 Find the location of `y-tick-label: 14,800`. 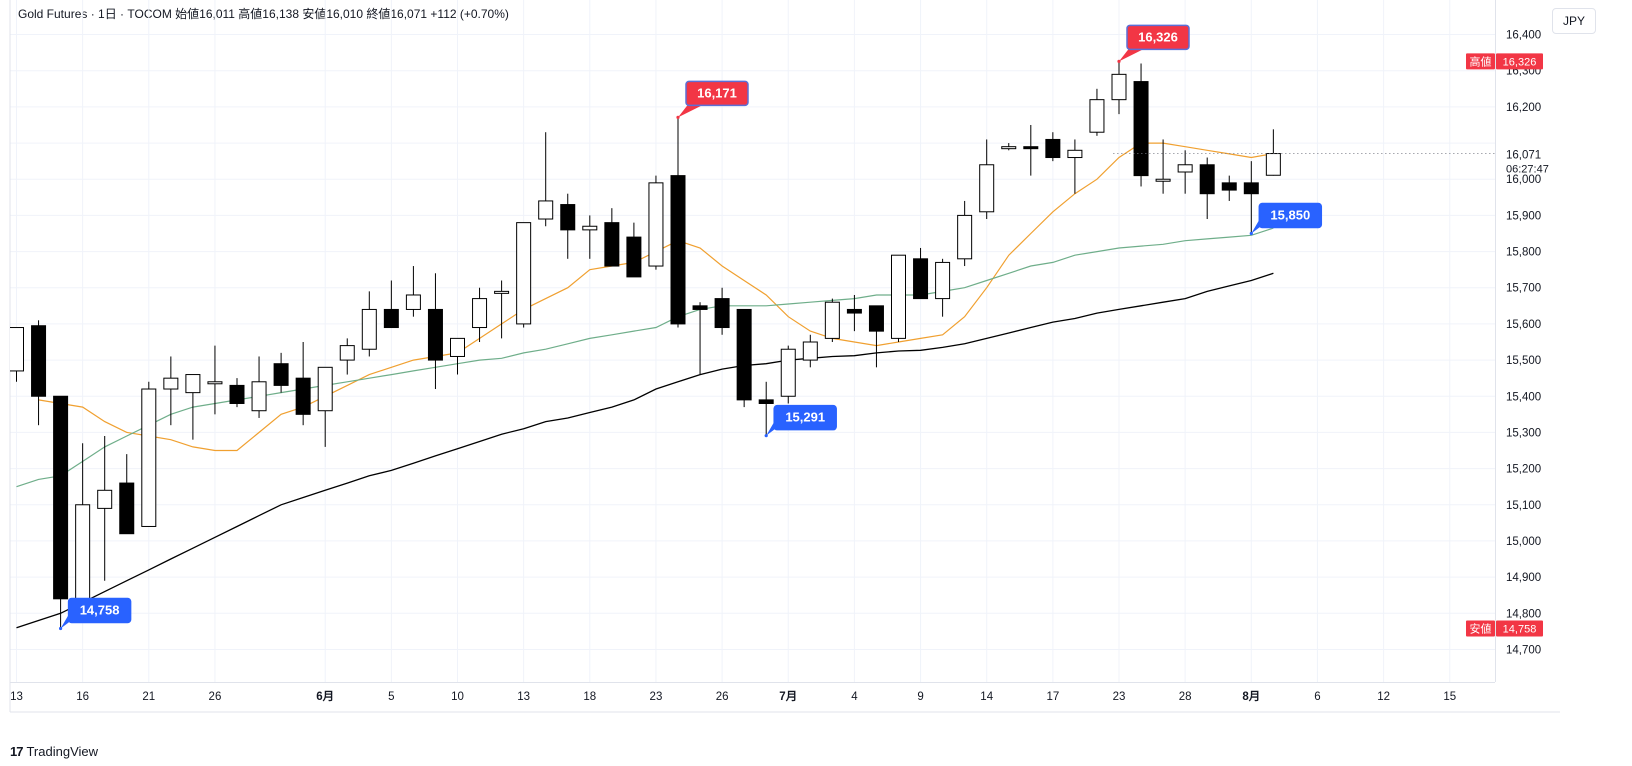

y-tick-label: 14,800 is located at coordinates (1523, 614).